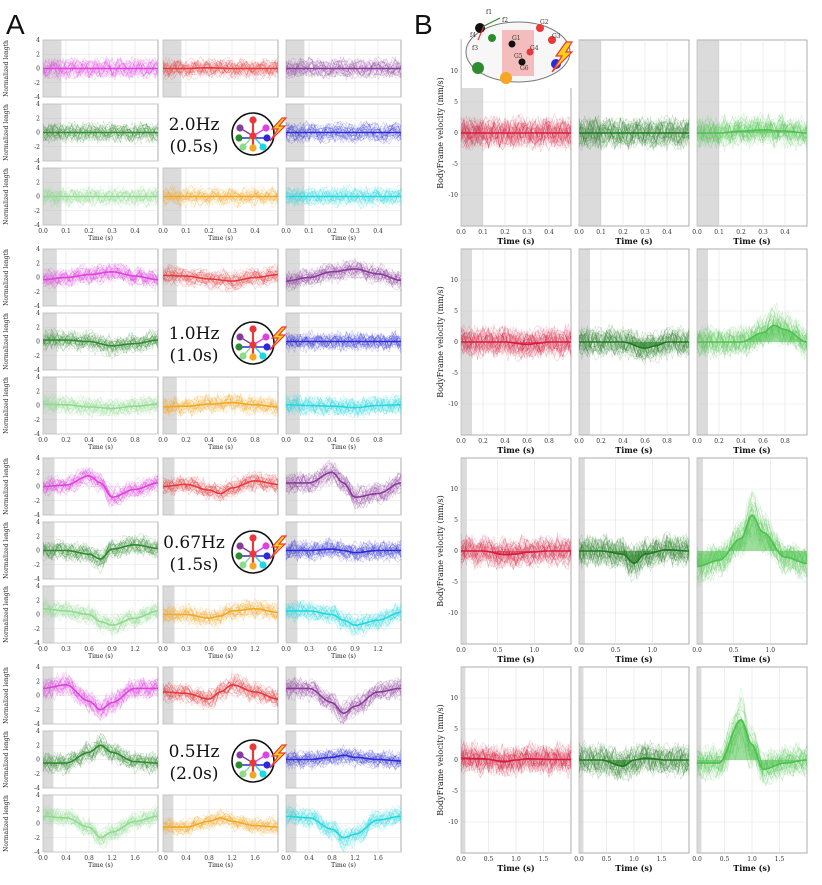  What do you see at coordinates (455, 791) in the screenshot?
I see `y-tick-label: -5` at bounding box center [455, 791].